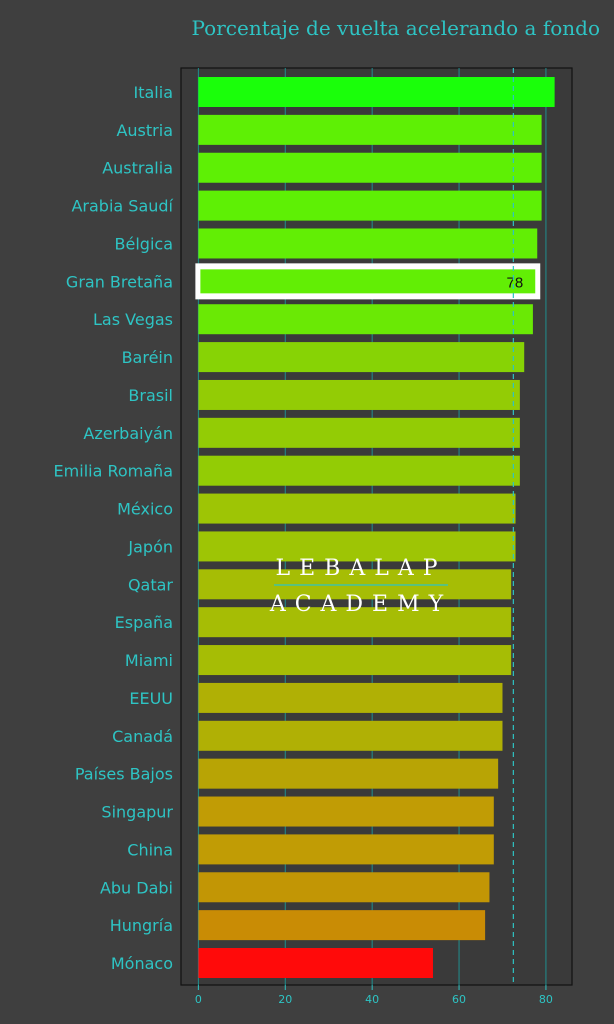  Describe the element at coordinates (395, 28) in the screenshot. I see `chart-title: Porcentaje de vuelta acelerando a fondo` at that location.